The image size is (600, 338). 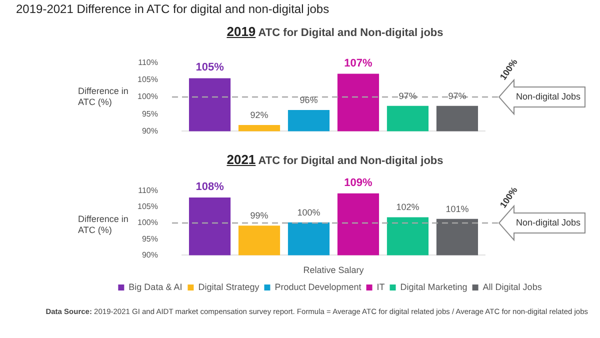 What do you see at coordinates (229, 287) in the screenshot?
I see `legend-label: Digital Strategy` at bounding box center [229, 287].